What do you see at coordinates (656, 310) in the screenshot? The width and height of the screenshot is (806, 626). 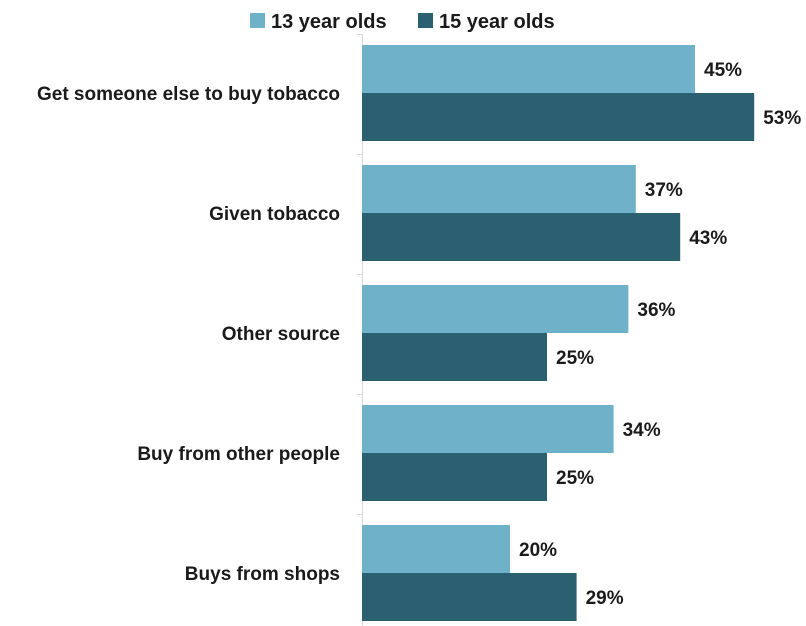 I see `data-label-13-year-olds-other-source: 36%` at bounding box center [656, 310].